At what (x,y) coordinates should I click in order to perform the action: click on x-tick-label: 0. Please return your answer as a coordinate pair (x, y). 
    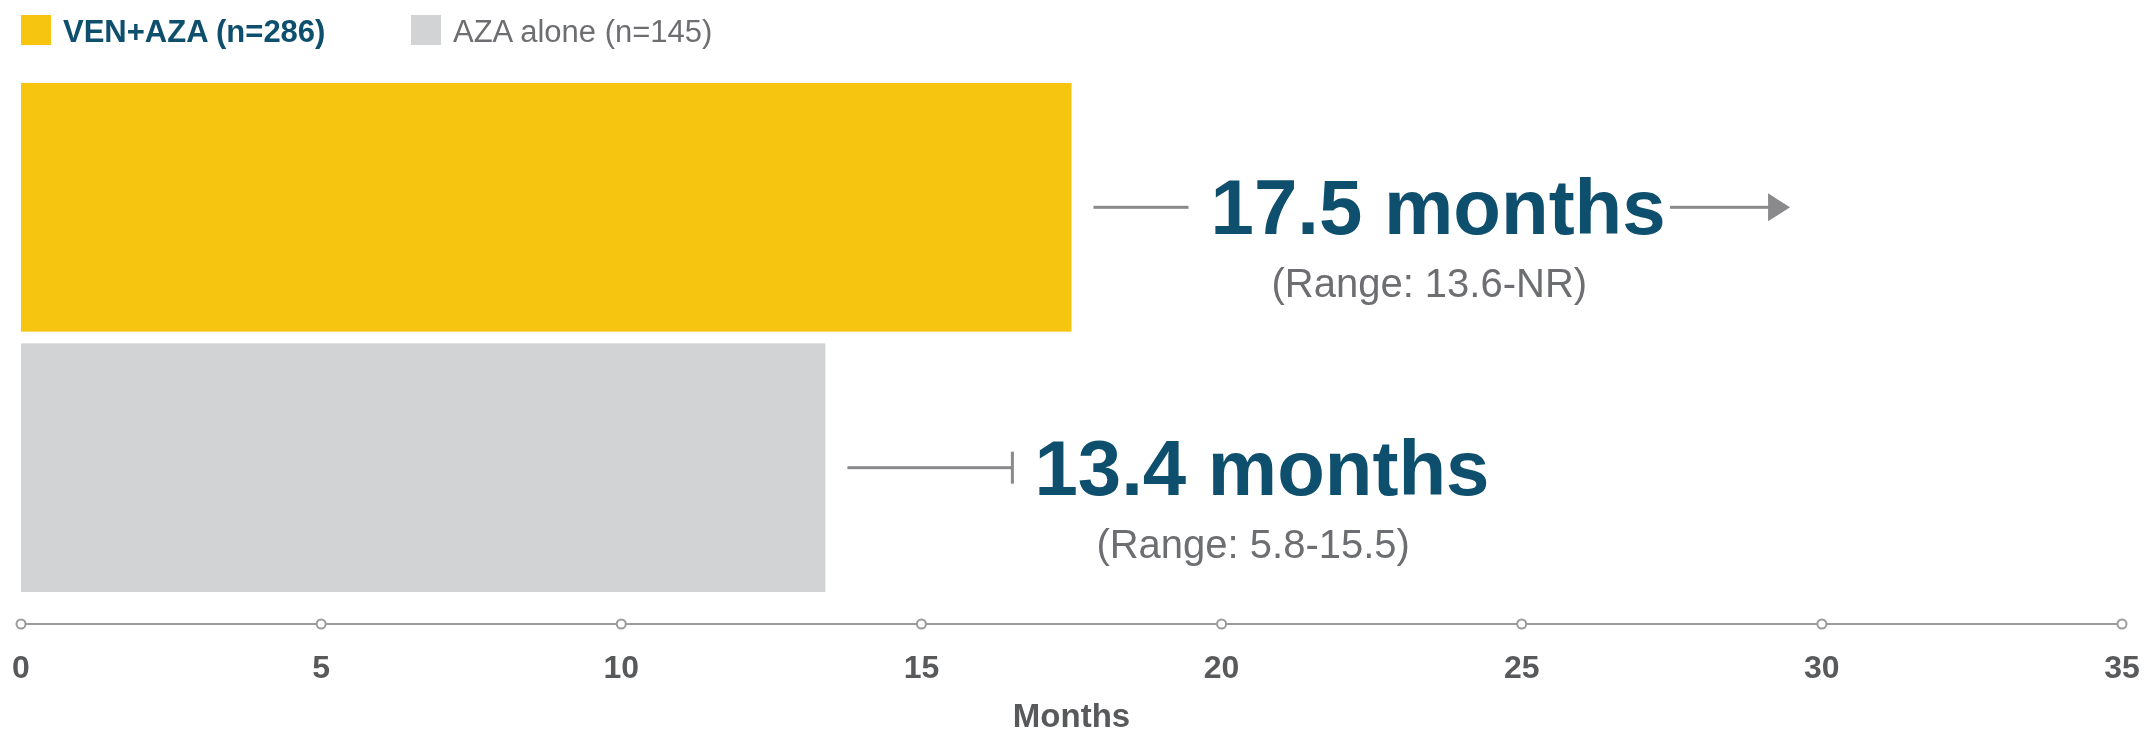
    Looking at the image, I should click on (21, 667).